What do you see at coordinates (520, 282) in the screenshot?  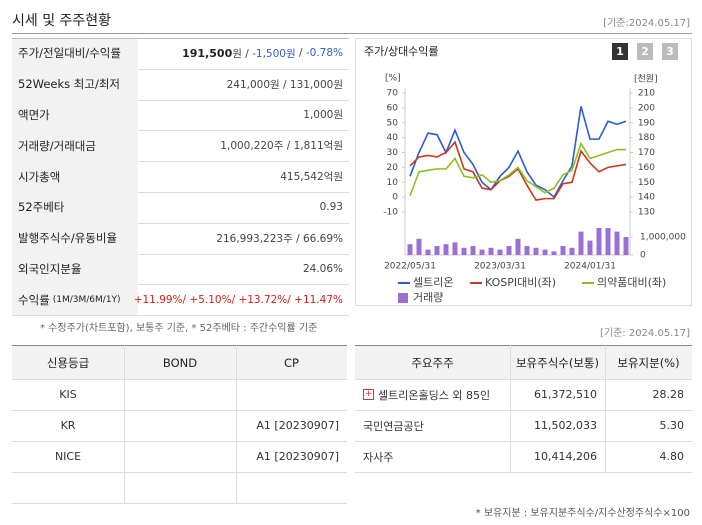 I see `legend-label: KOSPI대비(좌)` at bounding box center [520, 282].